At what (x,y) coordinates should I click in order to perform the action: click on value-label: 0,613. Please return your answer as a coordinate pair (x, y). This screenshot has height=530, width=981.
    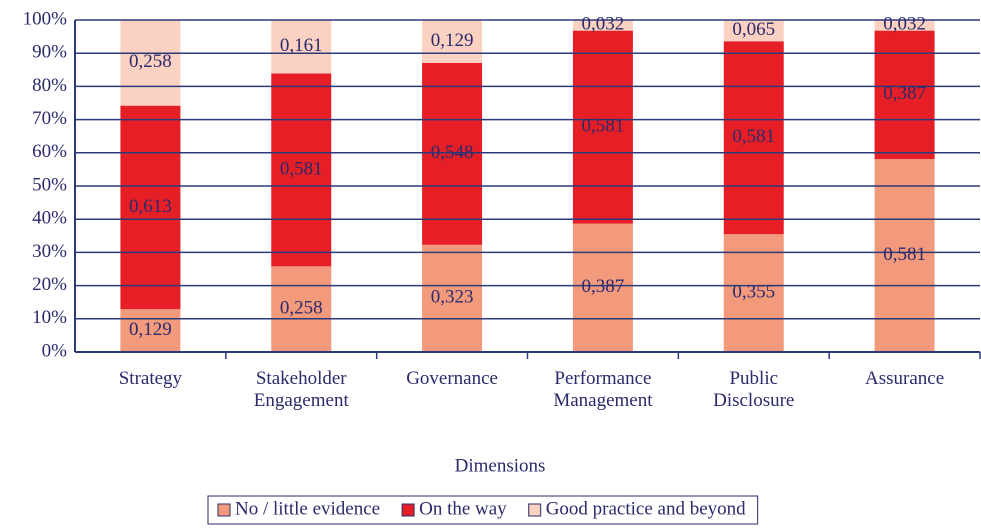
    Looking at the image, I should click on (150, 206).